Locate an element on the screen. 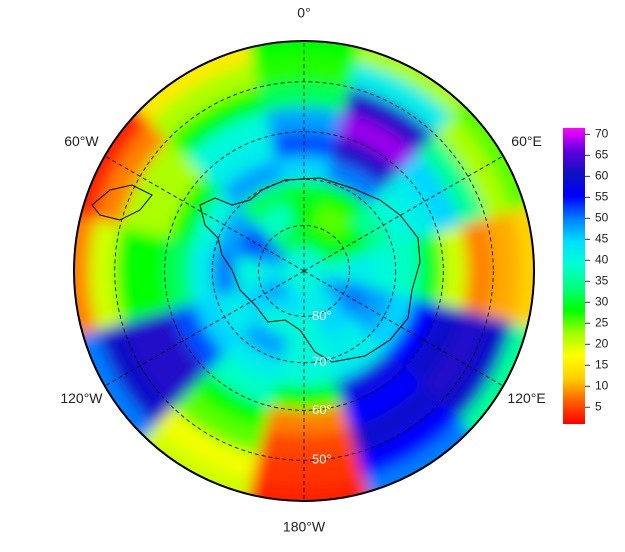  colorbar-tick-label: 40 is located at coordinates (602, 259).